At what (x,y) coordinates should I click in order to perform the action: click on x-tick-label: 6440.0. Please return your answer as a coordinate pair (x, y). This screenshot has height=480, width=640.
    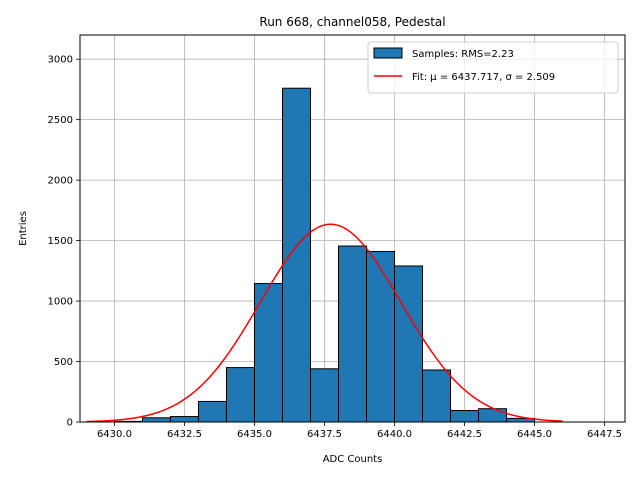
    Looking at the image, I should click on (394, 434).